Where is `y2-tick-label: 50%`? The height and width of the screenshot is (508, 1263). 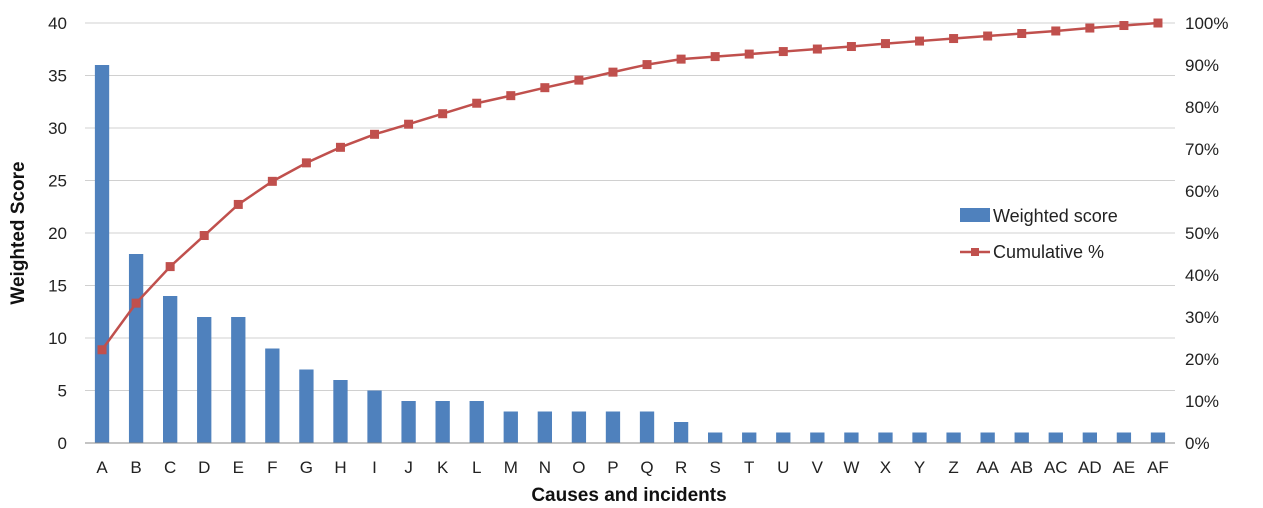 y2-tick-label: 50% is located at coordinates (1202, 233).